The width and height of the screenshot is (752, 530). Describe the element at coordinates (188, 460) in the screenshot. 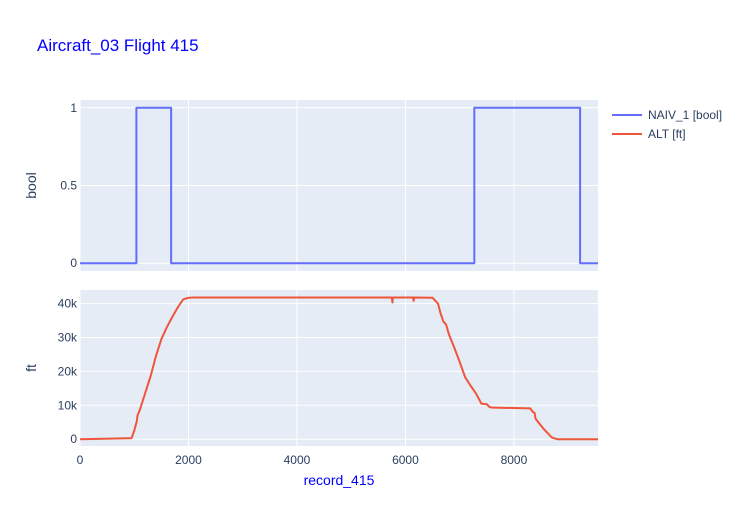

I see `x-tick-label: 2000` at that location.